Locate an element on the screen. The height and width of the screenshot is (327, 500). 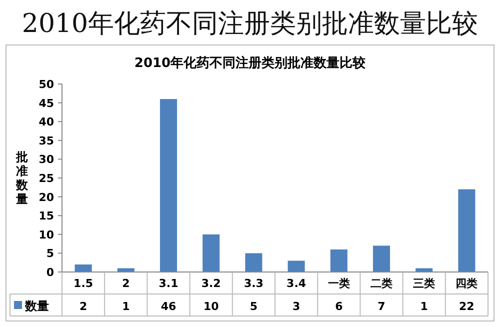
y-tick-label: 25 is located at coordinates (46, 178).